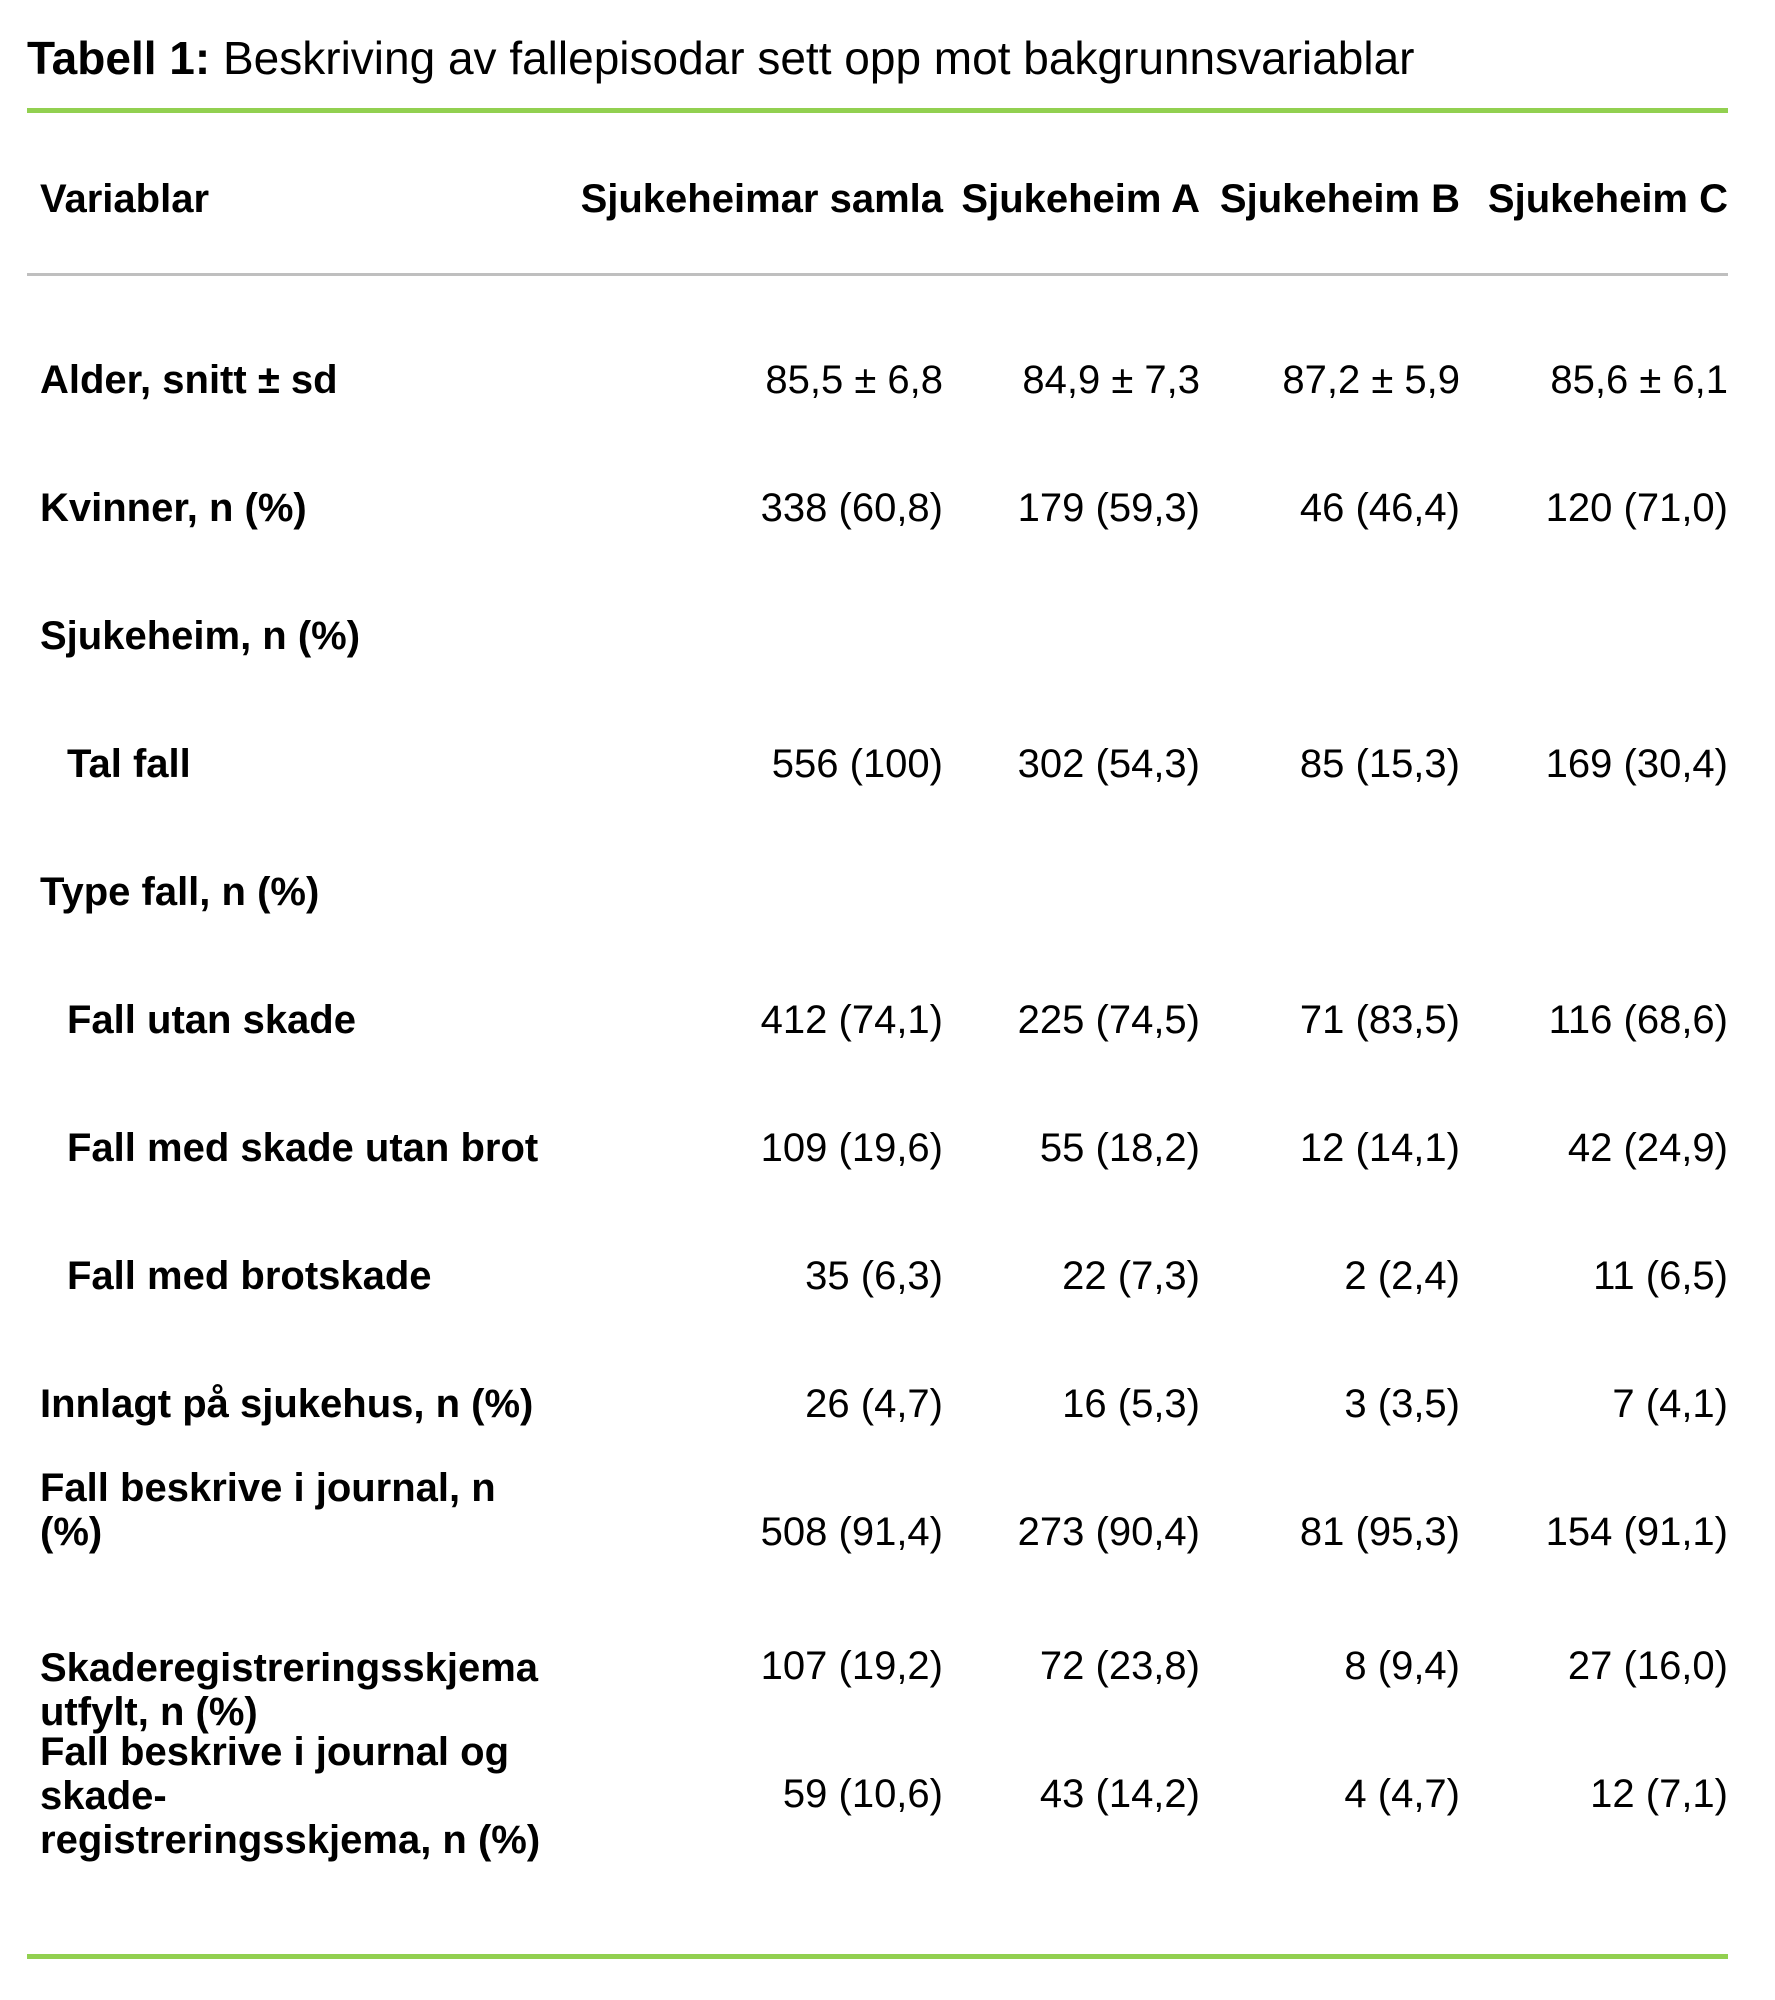  Describe the element at coordinates (874, 1276) in the screenshot. I see `cell-value-sjukeheimar-samla: 35 (6,3)` at that location.